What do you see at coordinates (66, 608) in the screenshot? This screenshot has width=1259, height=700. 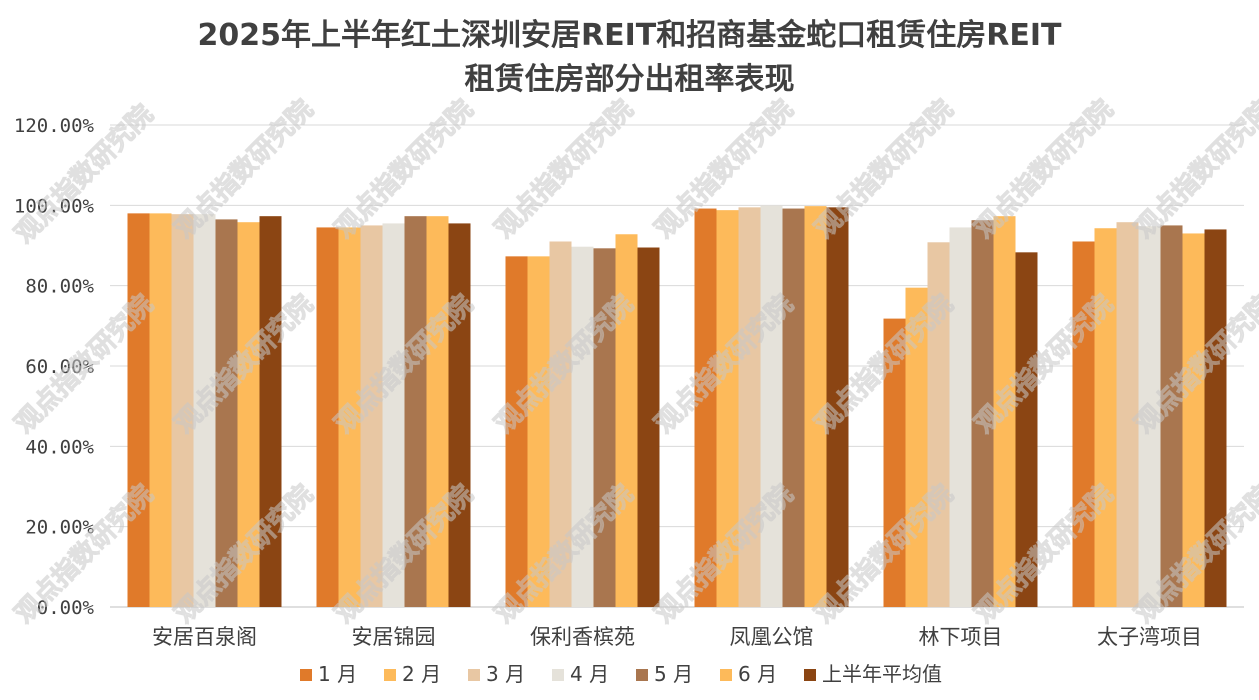 I see `y-tick-label: 0.00%` at bounding box center [66, 608].